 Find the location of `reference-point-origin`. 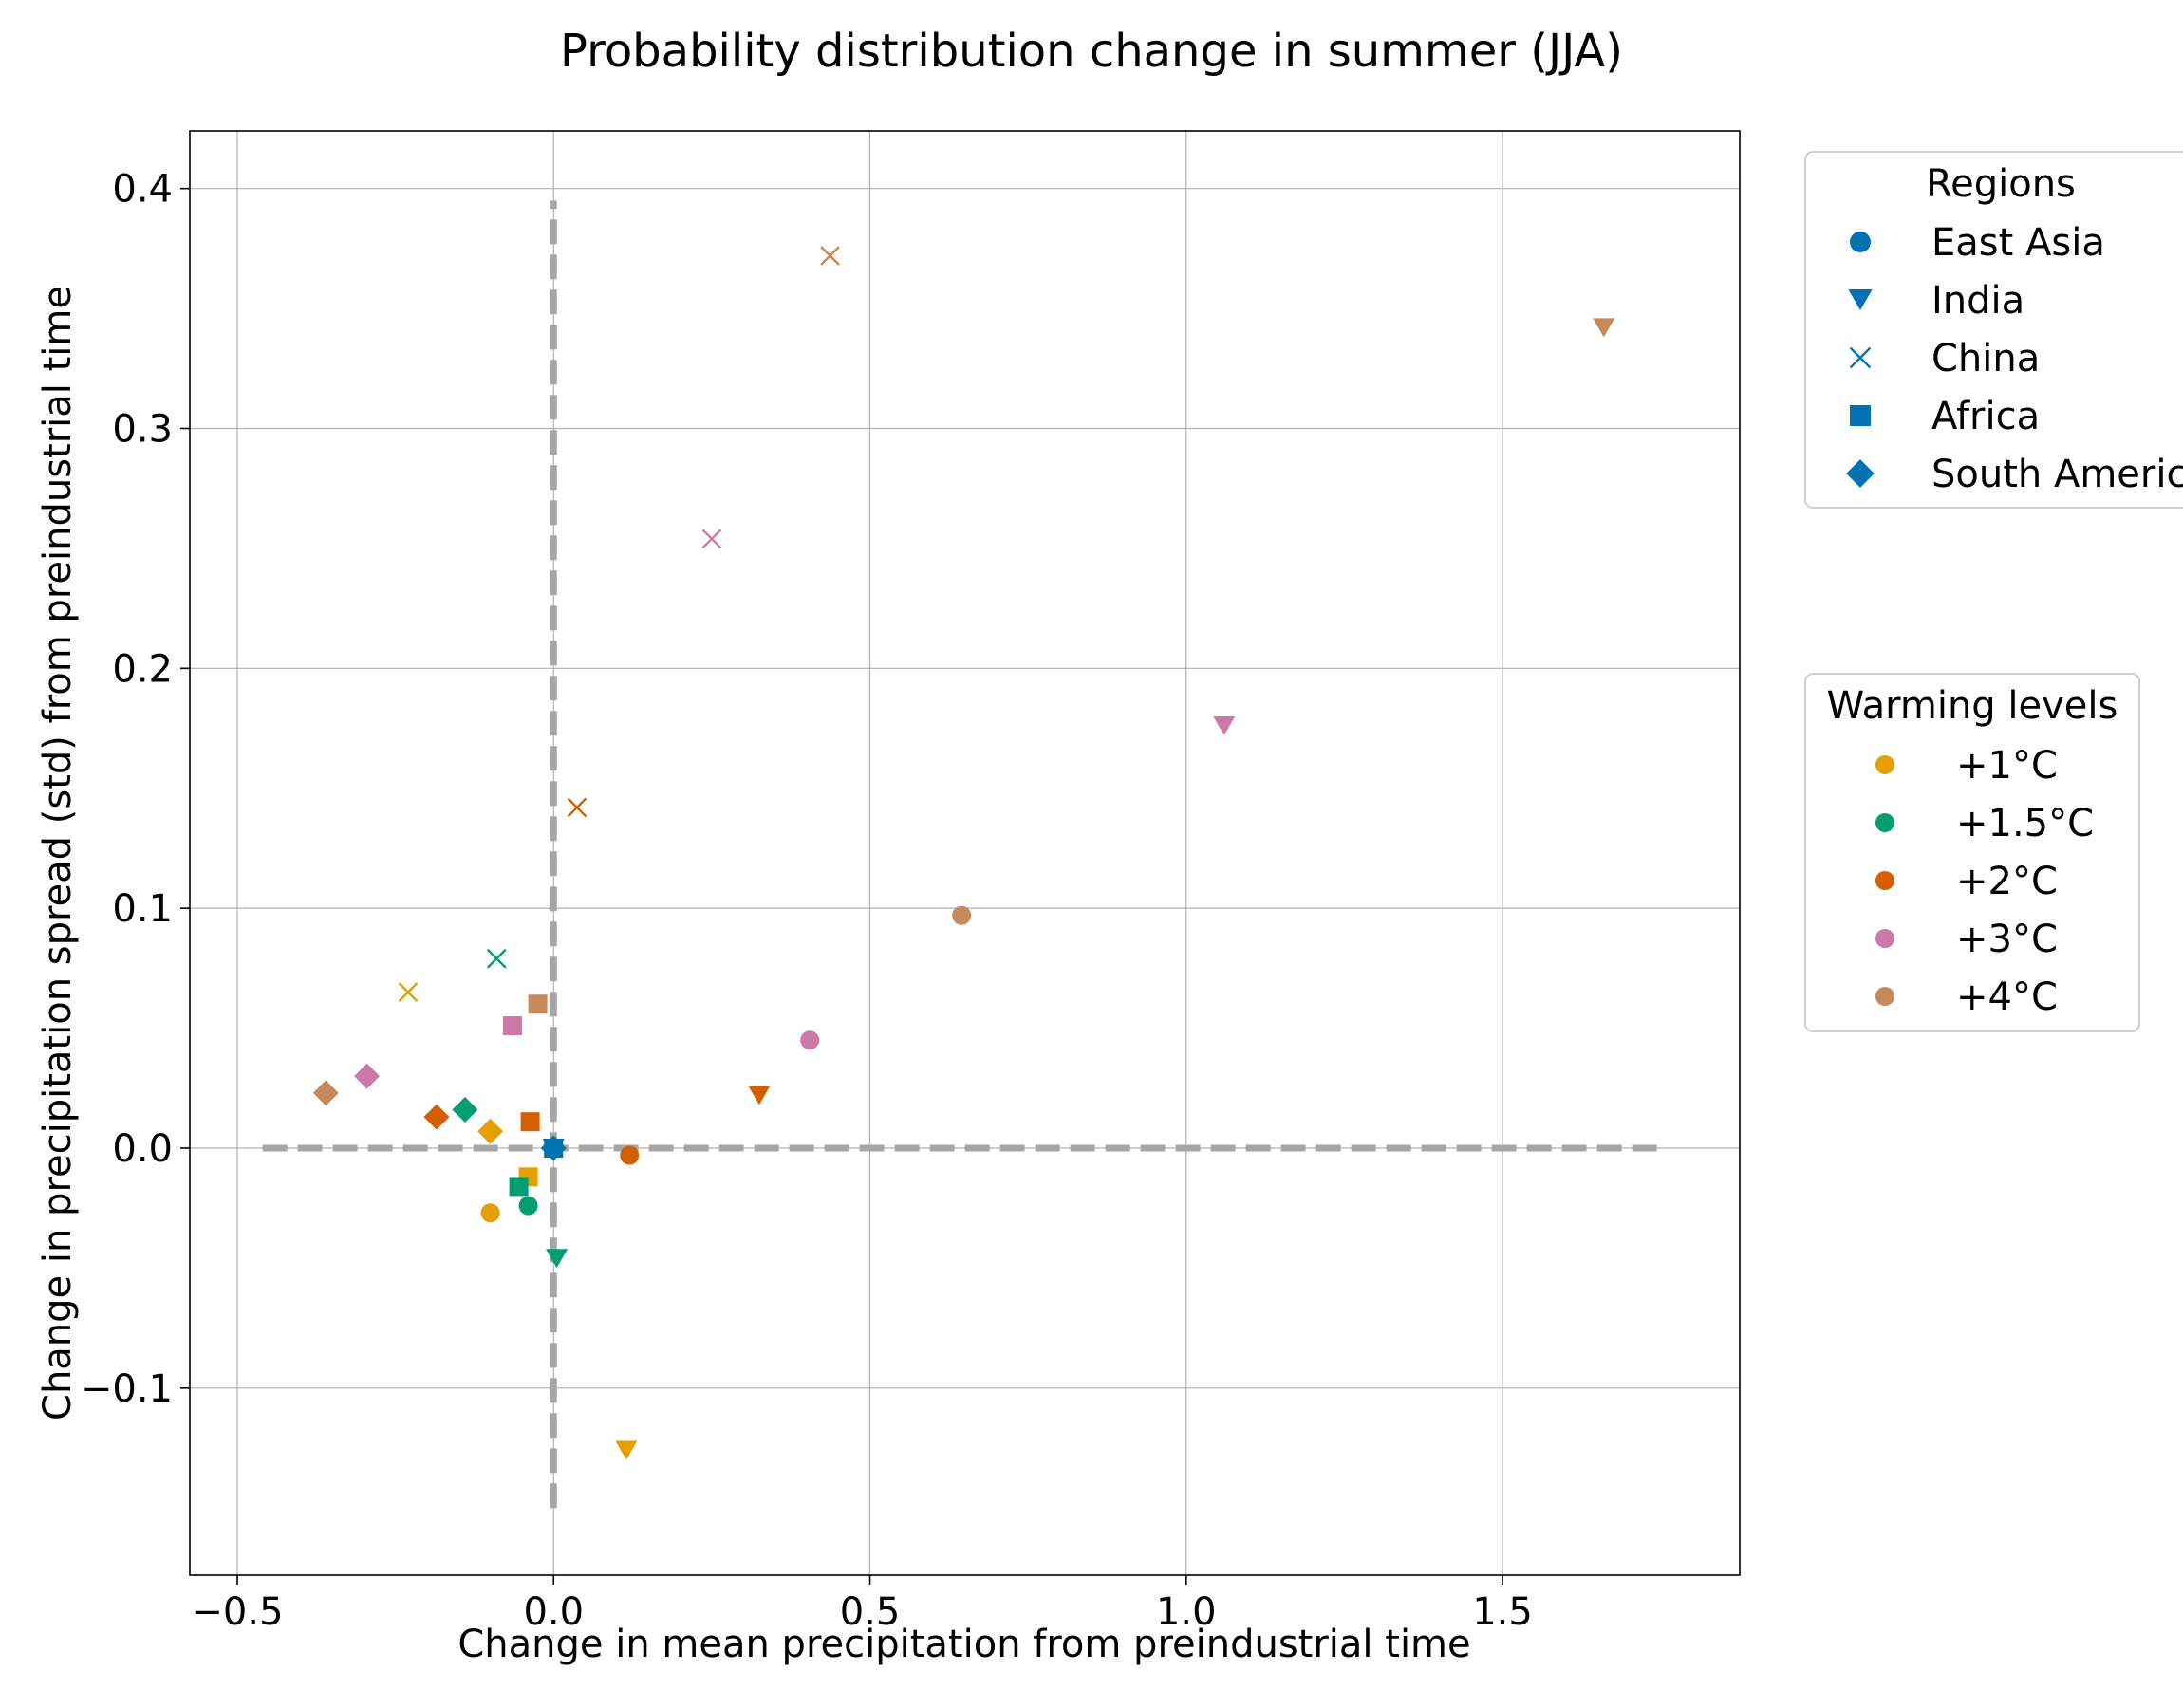

reference-point-origin is located at coordinates (553, 1148).